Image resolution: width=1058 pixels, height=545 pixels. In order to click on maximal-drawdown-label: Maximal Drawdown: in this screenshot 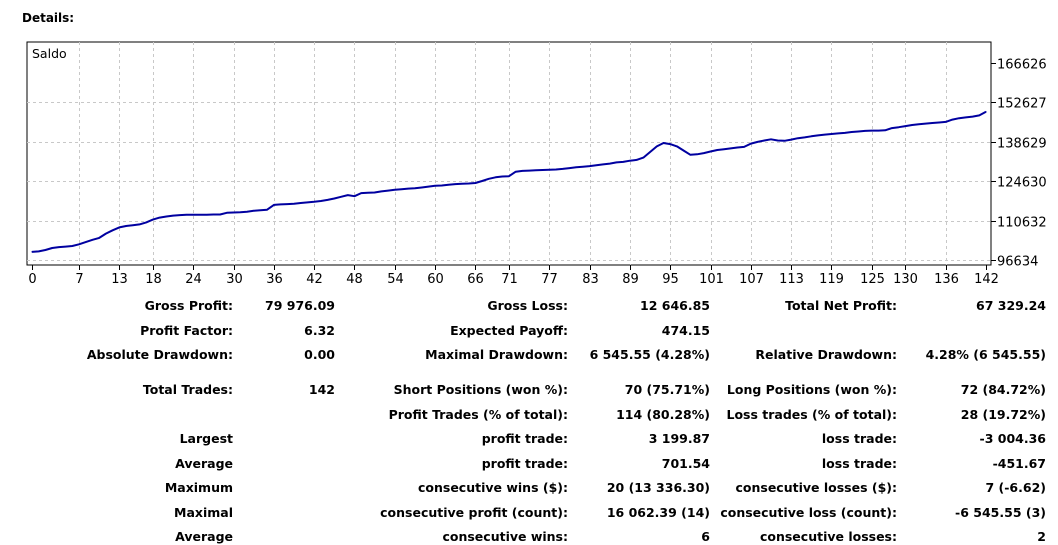, I will do `click(496, 354)`.